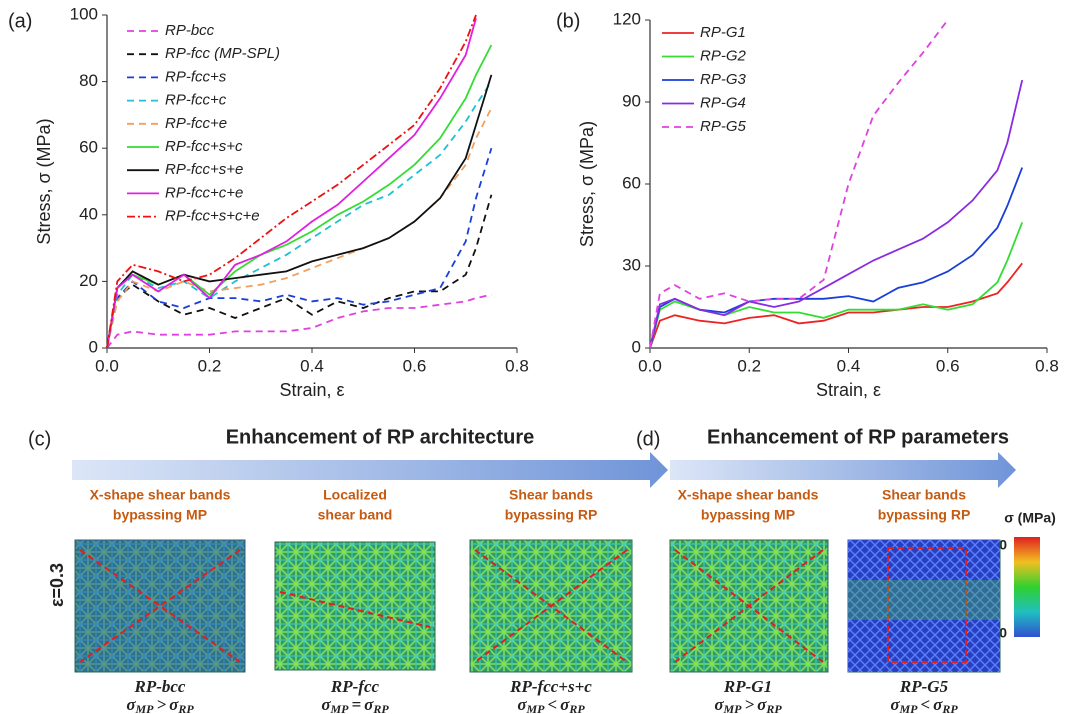 The image size is (1079, 714). What do you see at coordinates (88, 80) in the screenshot?
I see `y-tick-label: 80` at bounding box center [88, 80].